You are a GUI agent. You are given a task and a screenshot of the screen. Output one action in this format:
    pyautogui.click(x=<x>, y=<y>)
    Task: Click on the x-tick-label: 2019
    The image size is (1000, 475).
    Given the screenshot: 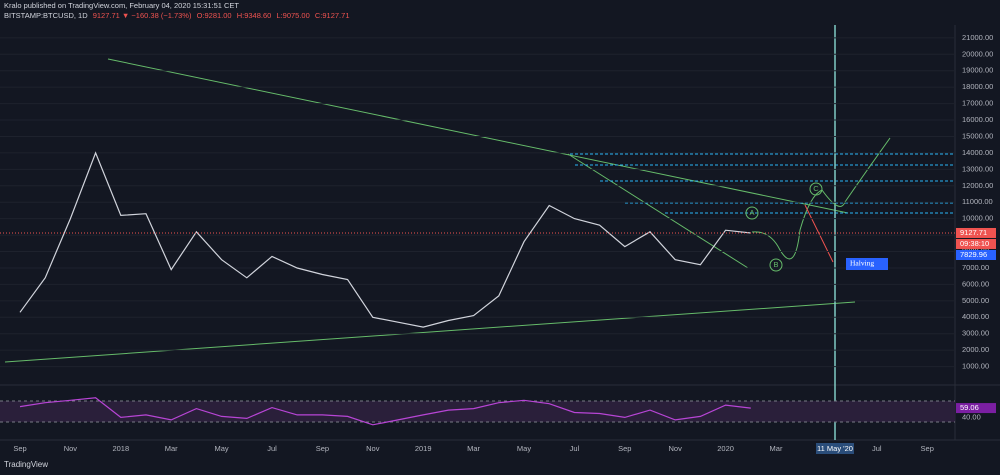 What is the action you would take?
    pyautogui.click(x=423, y=448)
    